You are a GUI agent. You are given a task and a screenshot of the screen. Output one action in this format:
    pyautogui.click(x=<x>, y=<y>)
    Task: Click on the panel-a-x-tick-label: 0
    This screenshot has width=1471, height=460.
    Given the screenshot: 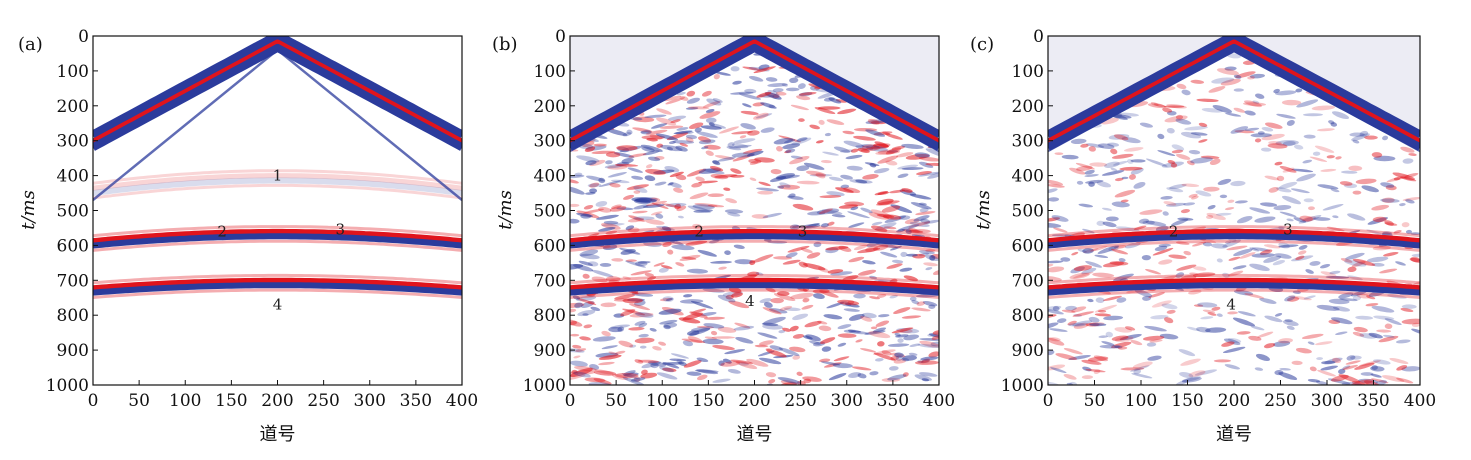 What is the action you would take?
    pyautogui.click(x=93, y=401)
    